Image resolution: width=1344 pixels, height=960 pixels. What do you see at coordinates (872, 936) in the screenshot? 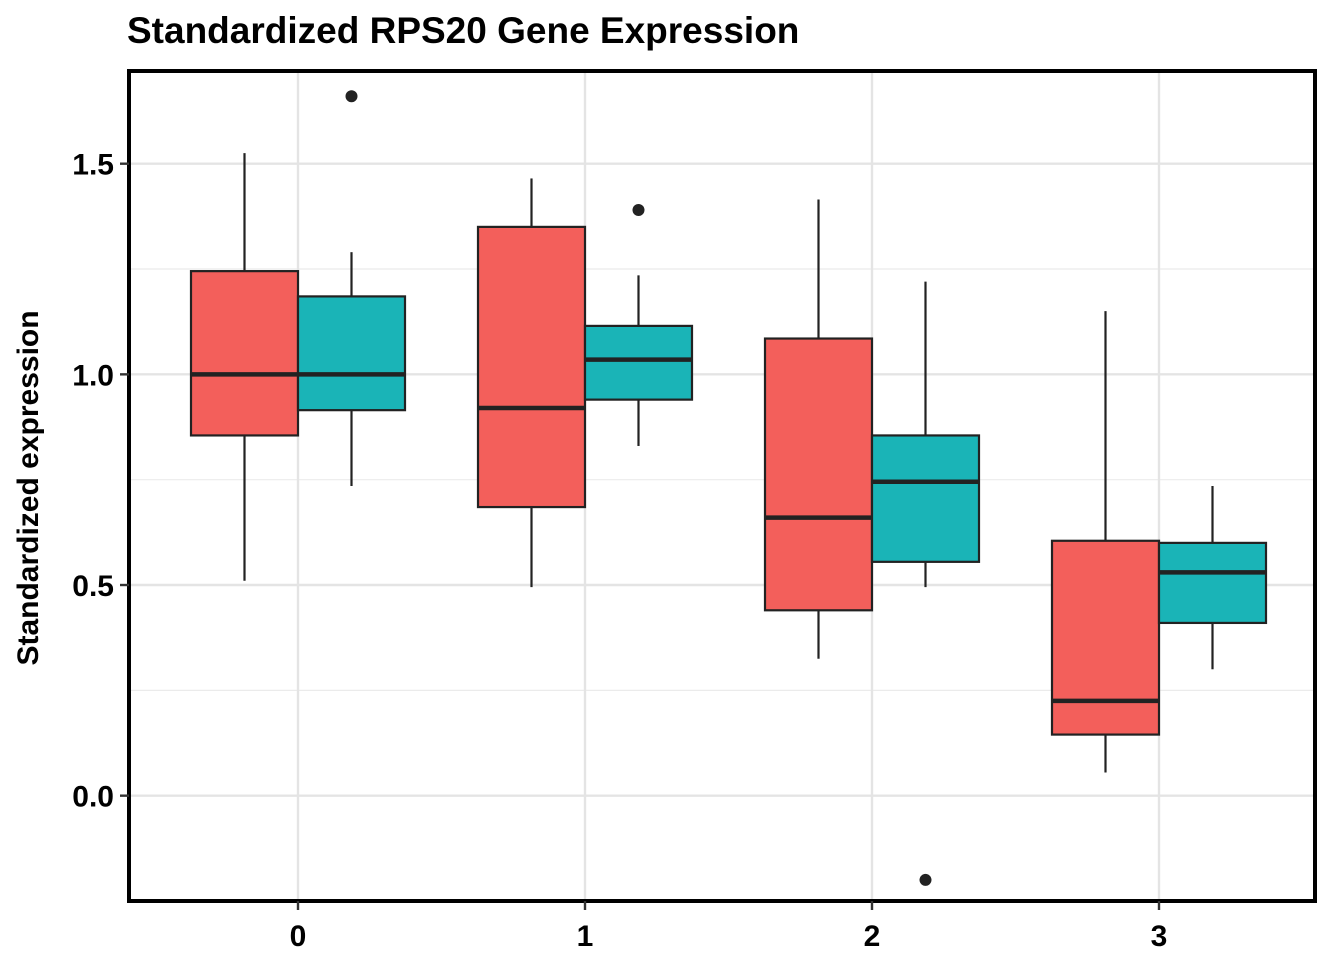
I see `x-tick-label: 2` at bounding box center [872, 936].